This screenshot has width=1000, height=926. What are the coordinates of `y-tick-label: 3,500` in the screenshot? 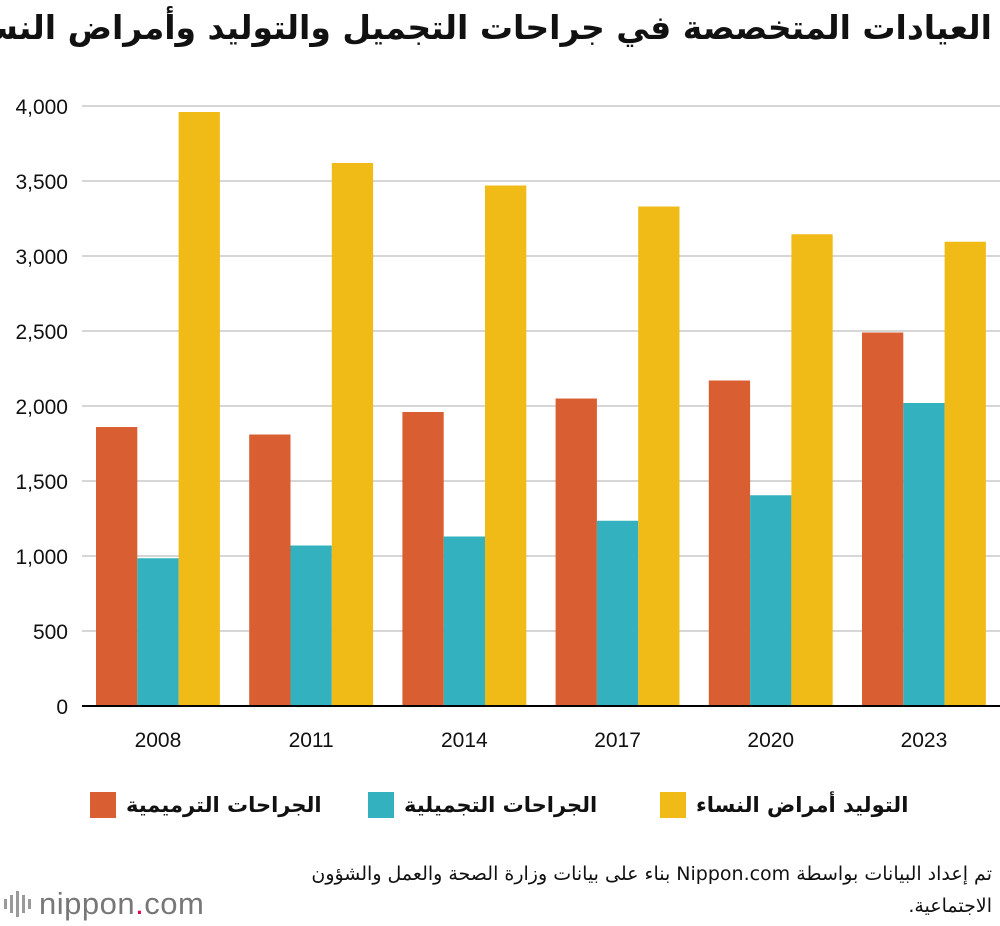 It's located at (41, 182).